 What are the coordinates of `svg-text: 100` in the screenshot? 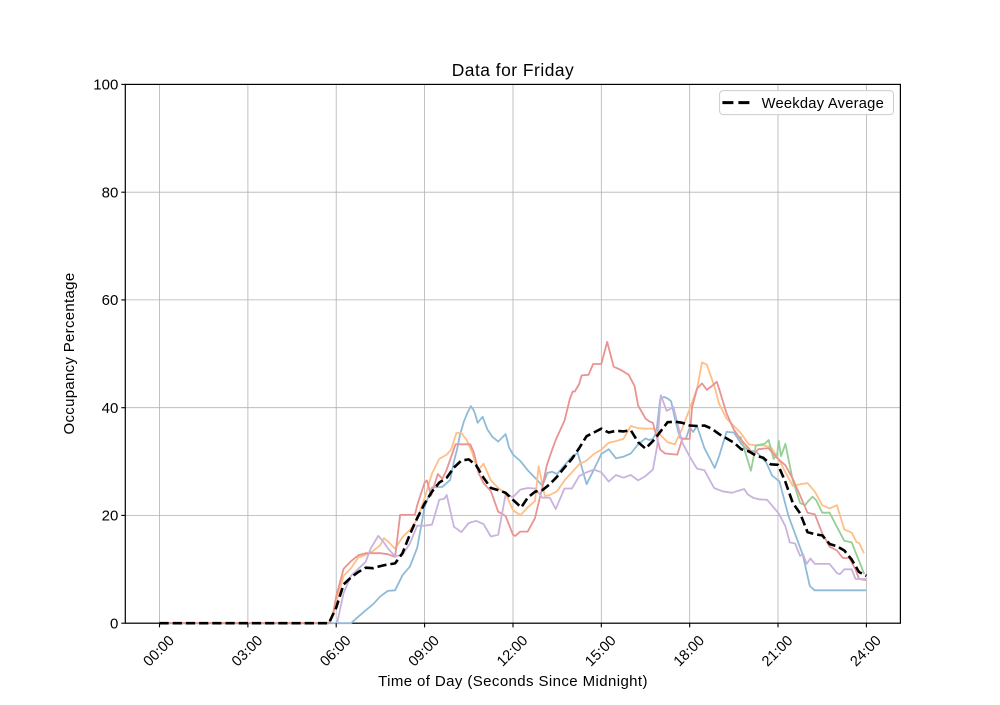 It's located at (105, 85).